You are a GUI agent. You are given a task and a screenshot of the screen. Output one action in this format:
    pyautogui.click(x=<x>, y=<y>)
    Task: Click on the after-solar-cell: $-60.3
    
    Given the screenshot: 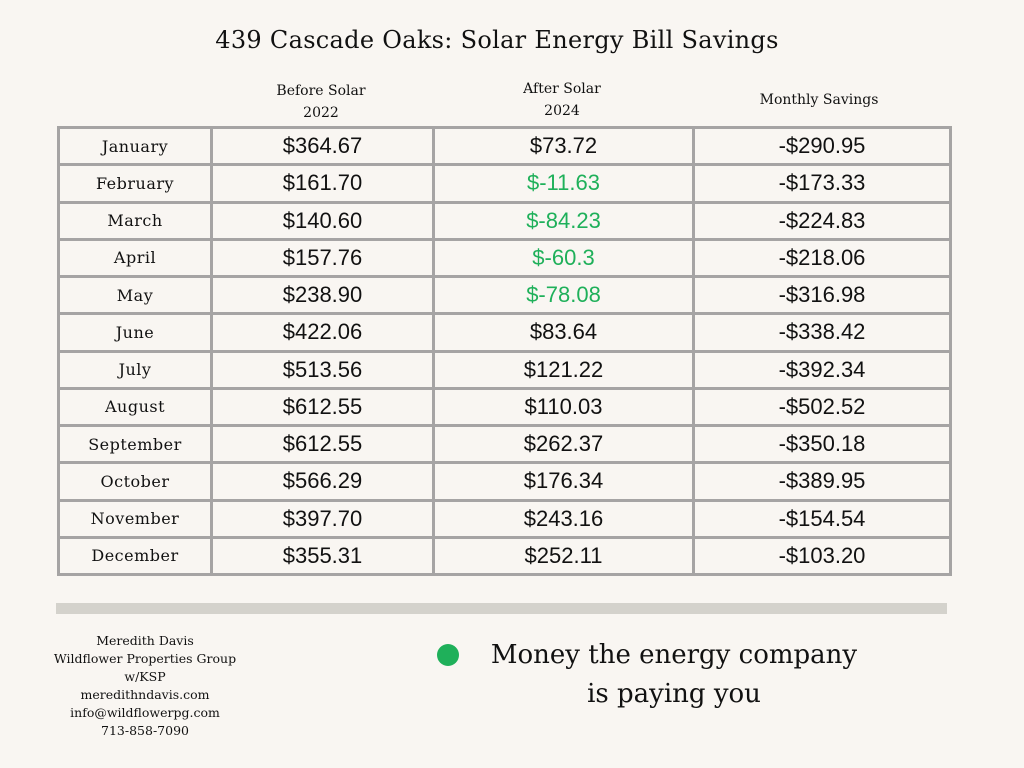 What is the action you would take?
    pyautogui.click(x=565, y=259)
    